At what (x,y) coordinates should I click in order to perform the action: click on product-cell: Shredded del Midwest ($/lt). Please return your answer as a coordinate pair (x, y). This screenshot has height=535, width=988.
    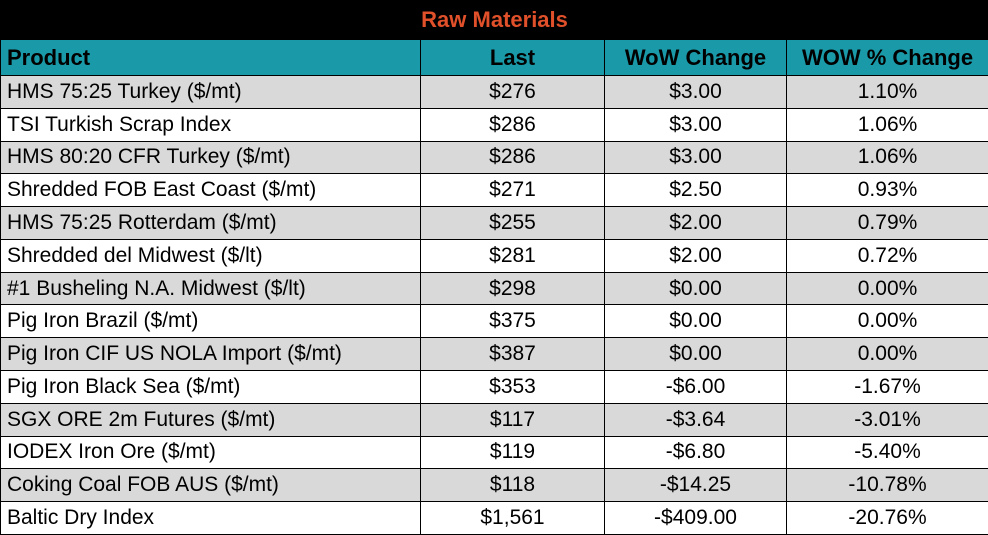
    Looking at the image, I should click on (210, 255).